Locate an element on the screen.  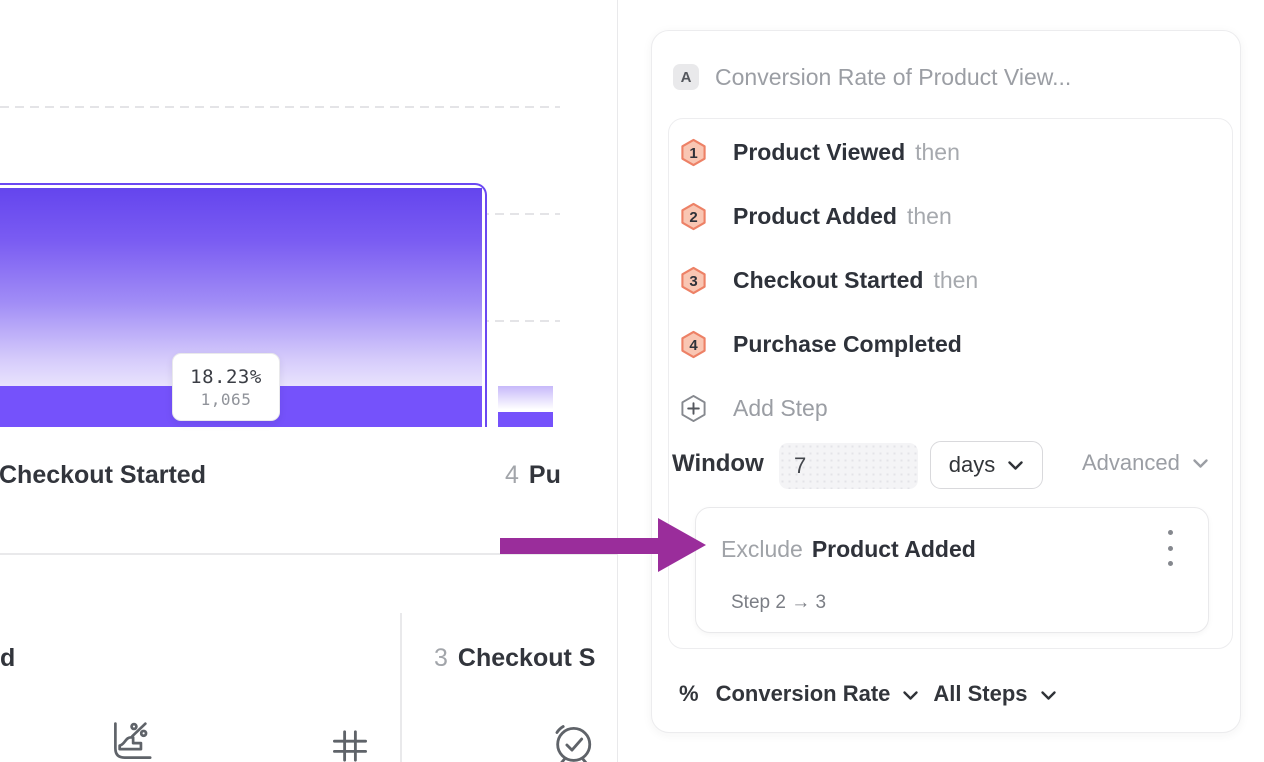
chart-tooltip: 18.23% 1,065 is located at coordinates (226, 387).